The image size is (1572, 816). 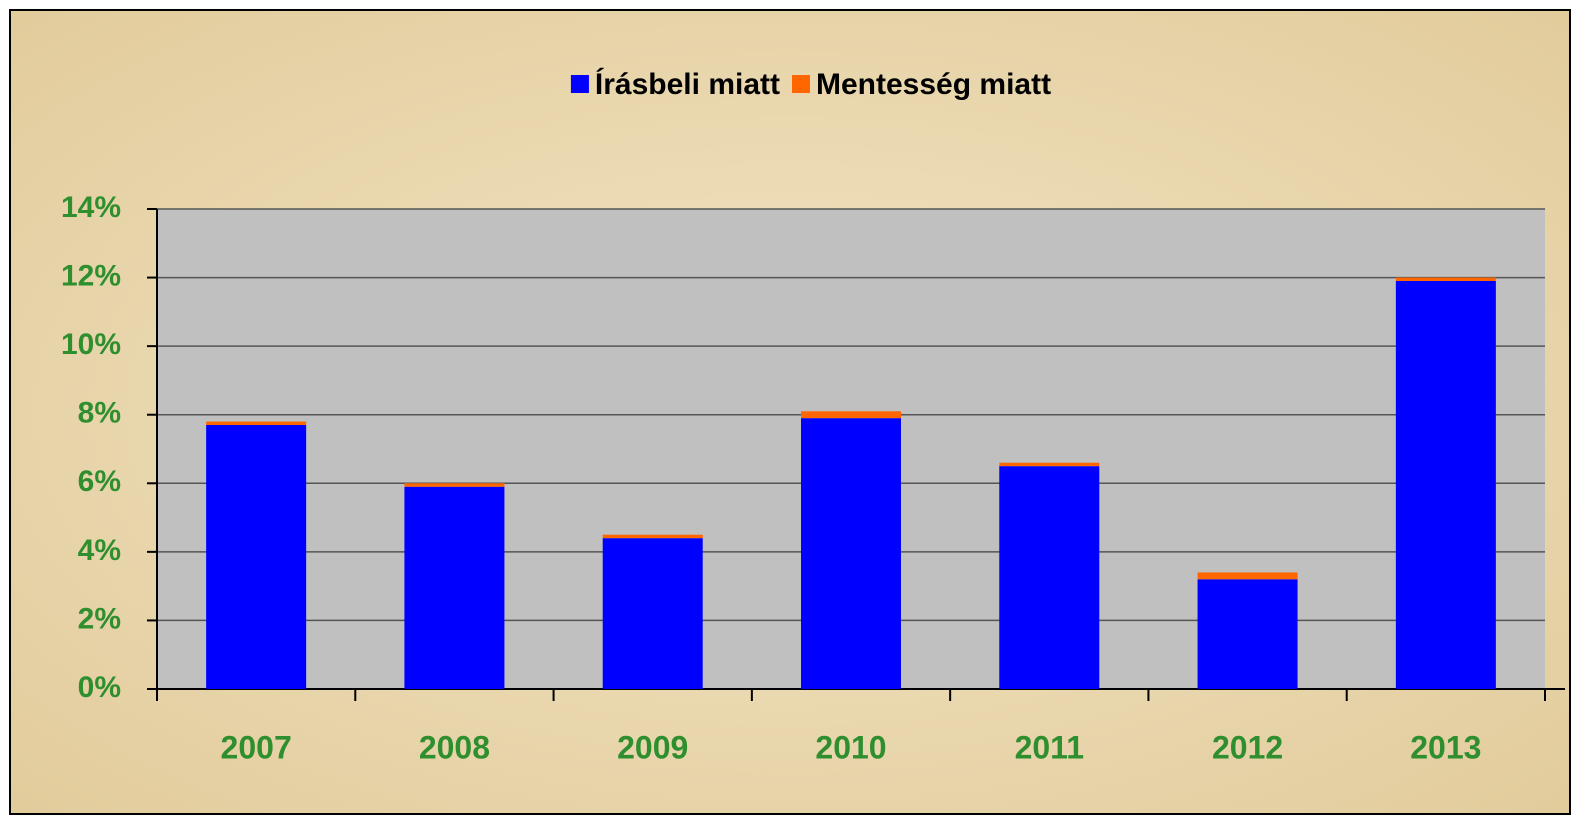 What do you see at coordinates (99, 413) in the screenshot?
I see `y-tick-label: 8%` at bounding box center [99, 413].